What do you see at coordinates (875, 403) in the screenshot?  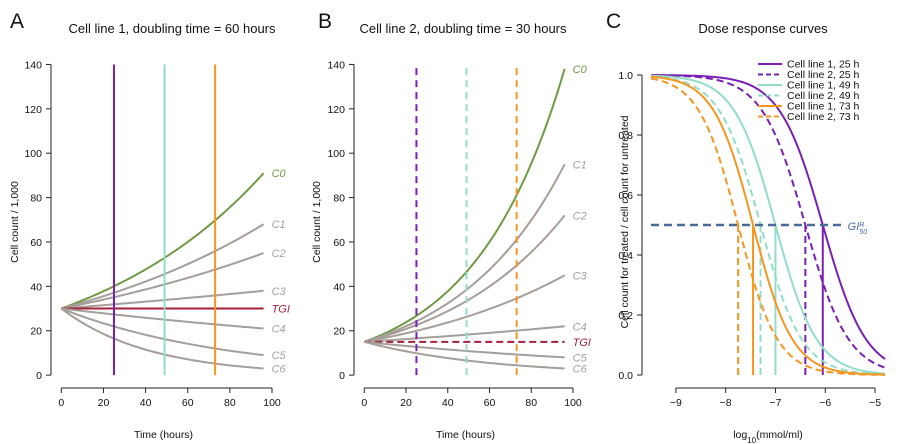 I see `x-tick-label: −5` at bounding box center [875, 403].